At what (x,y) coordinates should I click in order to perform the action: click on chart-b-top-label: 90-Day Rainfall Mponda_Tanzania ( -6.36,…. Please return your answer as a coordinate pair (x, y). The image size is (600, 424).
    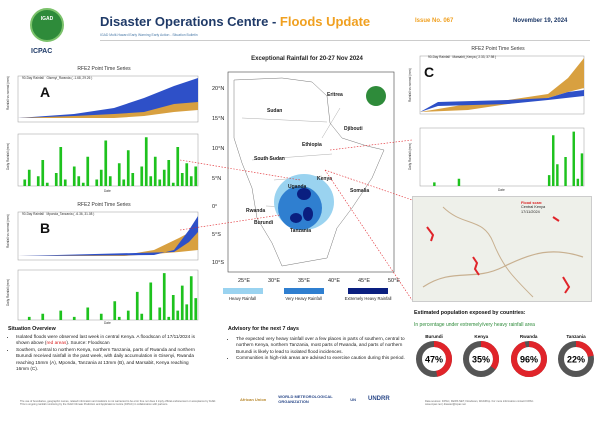
    Looking at the image, I should click on (58, 214).